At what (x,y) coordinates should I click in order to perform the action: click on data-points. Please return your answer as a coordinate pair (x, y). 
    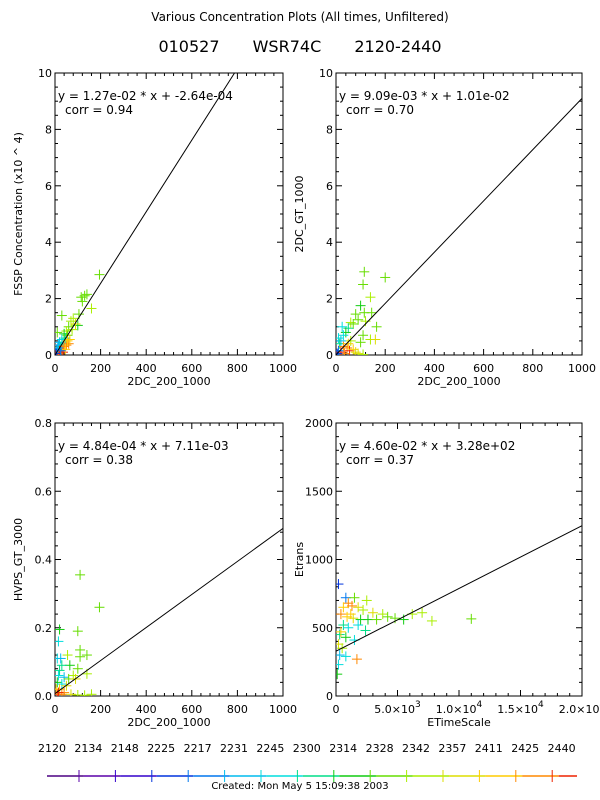
    Looking at the image, I should click on (80, 632).